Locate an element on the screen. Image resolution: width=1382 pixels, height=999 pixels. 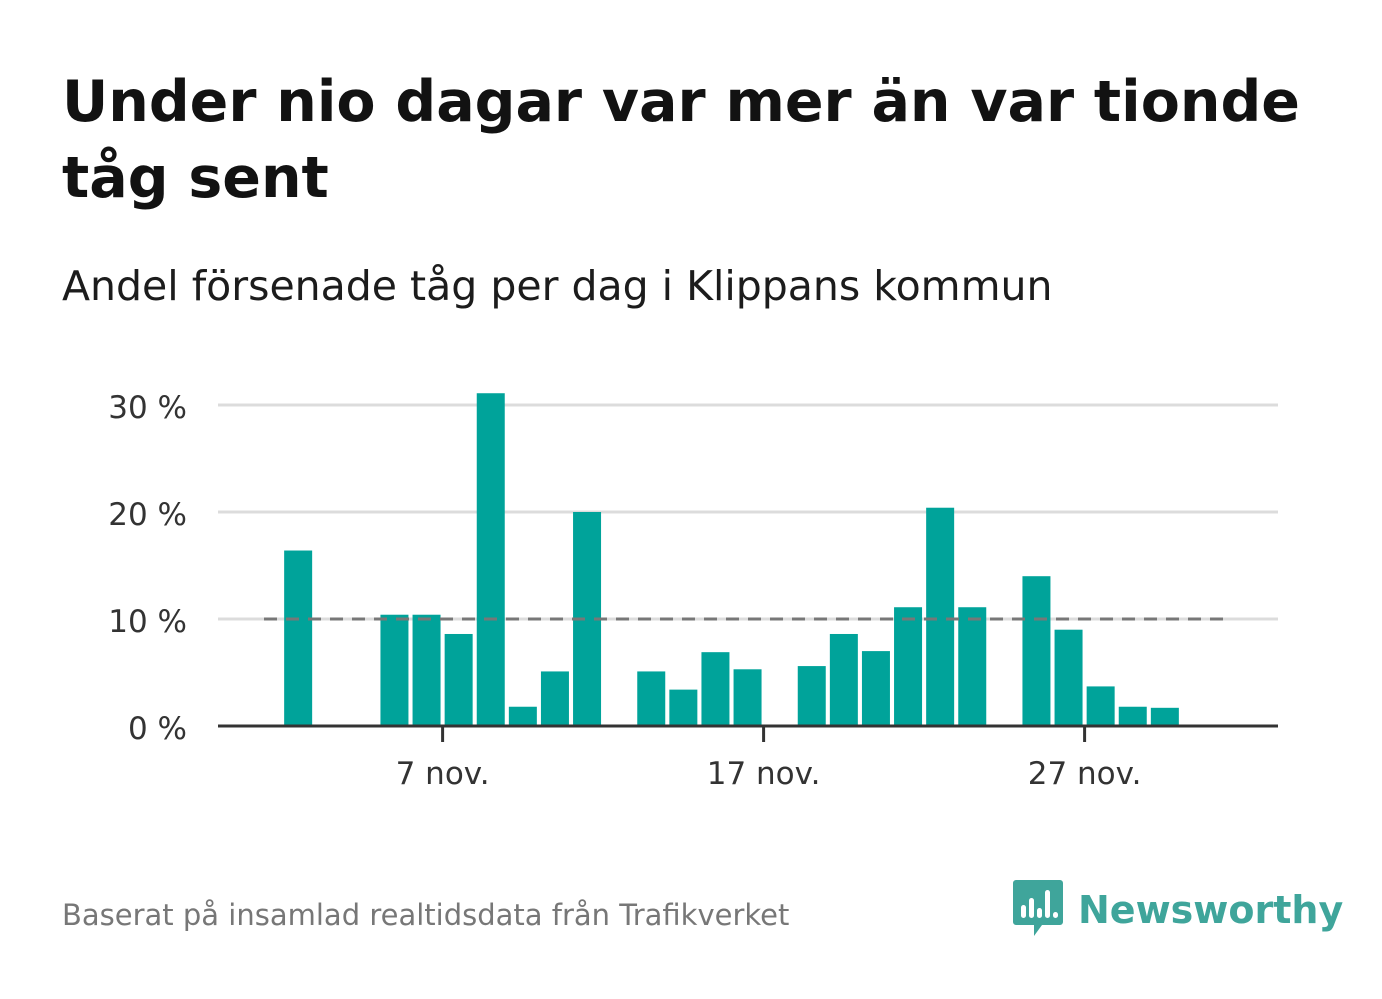
y-tick-label: 10 % is located at coordinates (147, 622).